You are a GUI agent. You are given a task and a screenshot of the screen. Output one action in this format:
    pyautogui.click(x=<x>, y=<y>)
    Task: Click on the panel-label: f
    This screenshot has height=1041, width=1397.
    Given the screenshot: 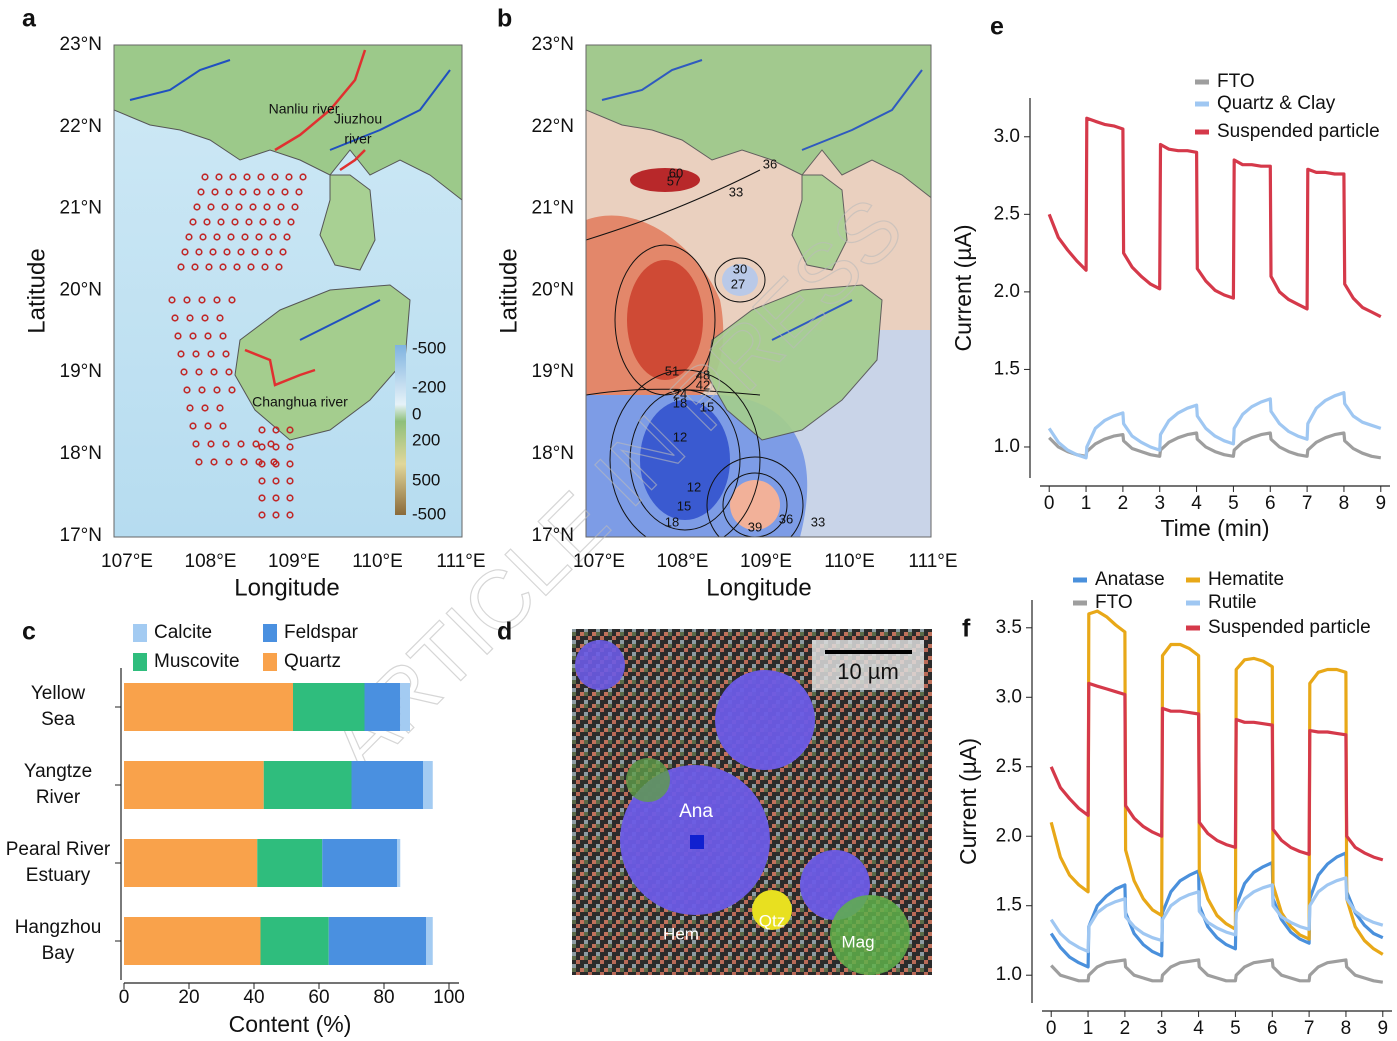 What is the action you would take?
    pyautogui.click(x=966, y=629)
    